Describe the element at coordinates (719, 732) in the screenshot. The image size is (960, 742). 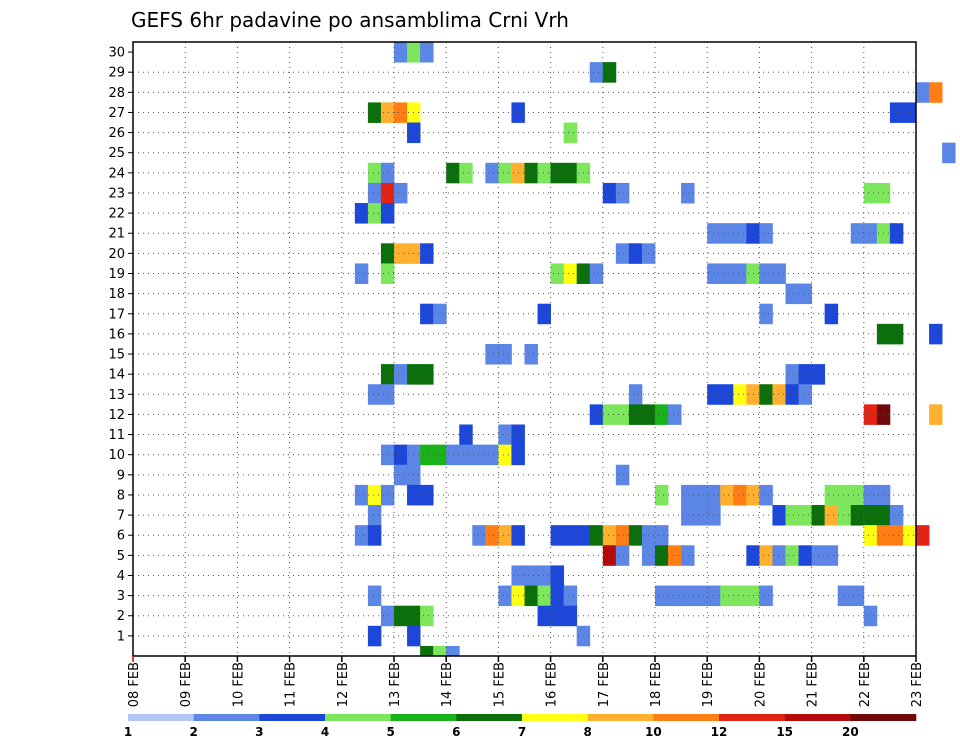
I see `colorbar-label: 12` at that location.